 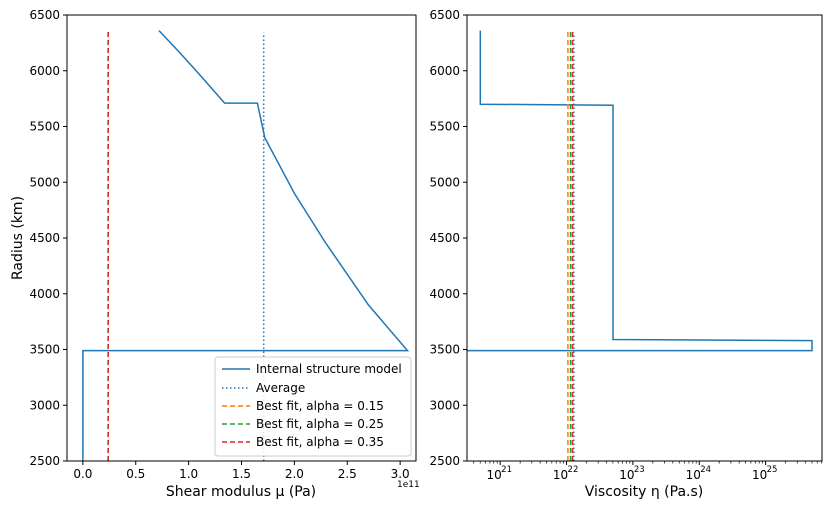 I want to click on legend-entry-alpha-035: Best fit, alpha = 0.35, so click(x=303, y=442).